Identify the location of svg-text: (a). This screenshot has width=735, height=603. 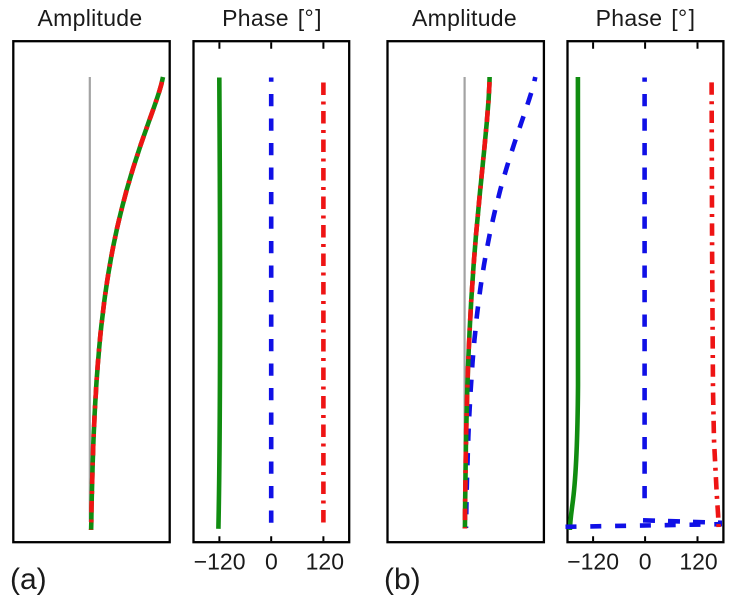
(28, 579).